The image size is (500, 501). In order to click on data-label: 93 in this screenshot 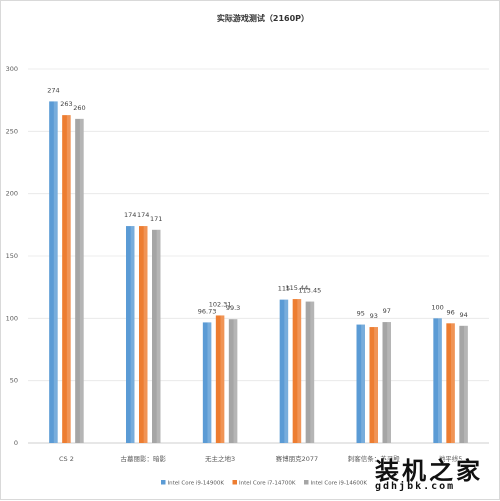, I will do `click(374, 316)`.